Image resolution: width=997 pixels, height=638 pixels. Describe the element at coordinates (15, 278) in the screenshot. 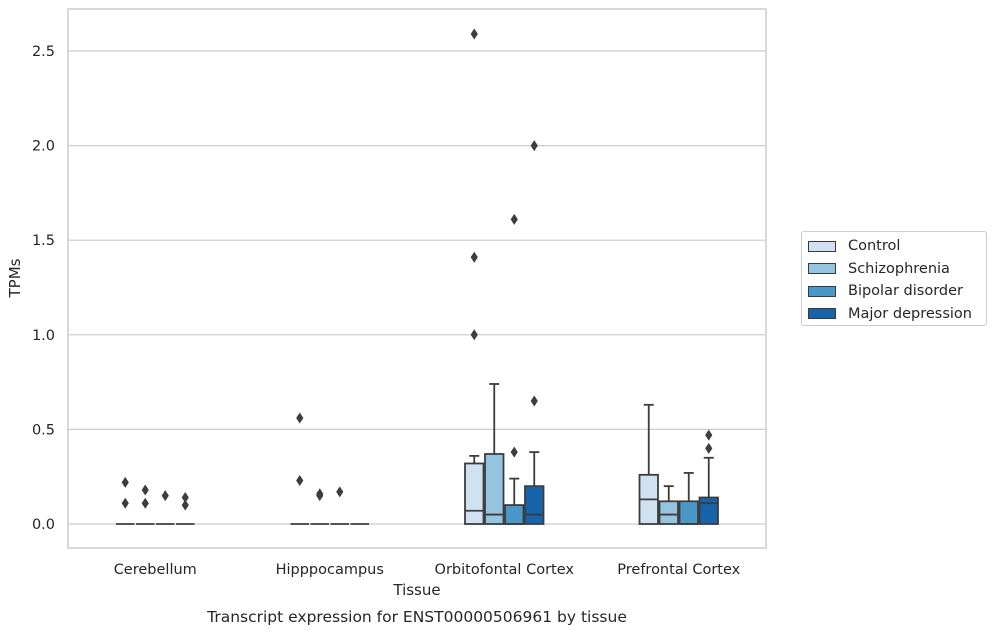

I see `y-axis-label: TPMs` at that location.